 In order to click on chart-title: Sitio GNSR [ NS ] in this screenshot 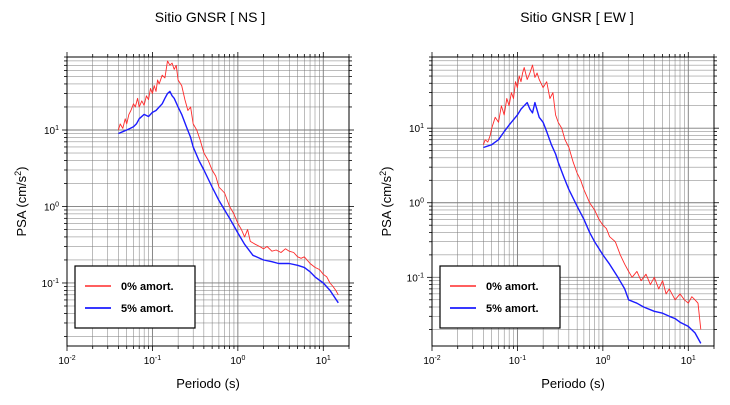, I will do `click(210, 17)`.